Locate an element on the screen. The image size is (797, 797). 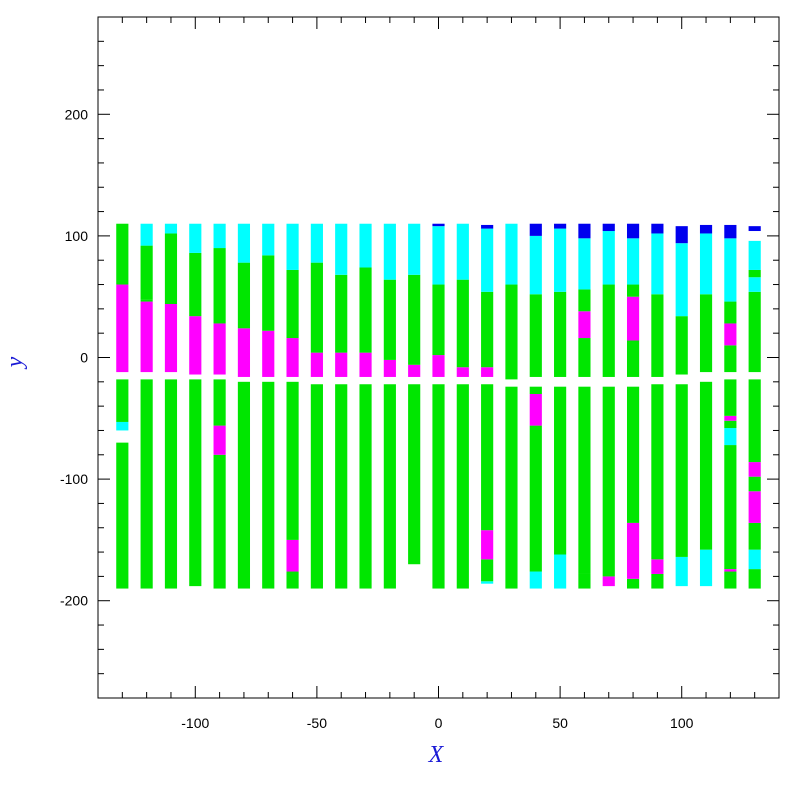
y-tick-labels: -200 -100 0 100 200 is located at coordinates (74, 357).